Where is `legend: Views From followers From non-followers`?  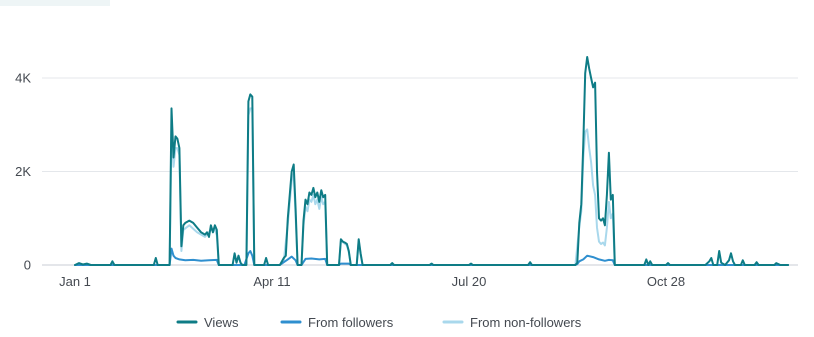
legend: Views From followers From non-followers is located at coordinates (379, 322).